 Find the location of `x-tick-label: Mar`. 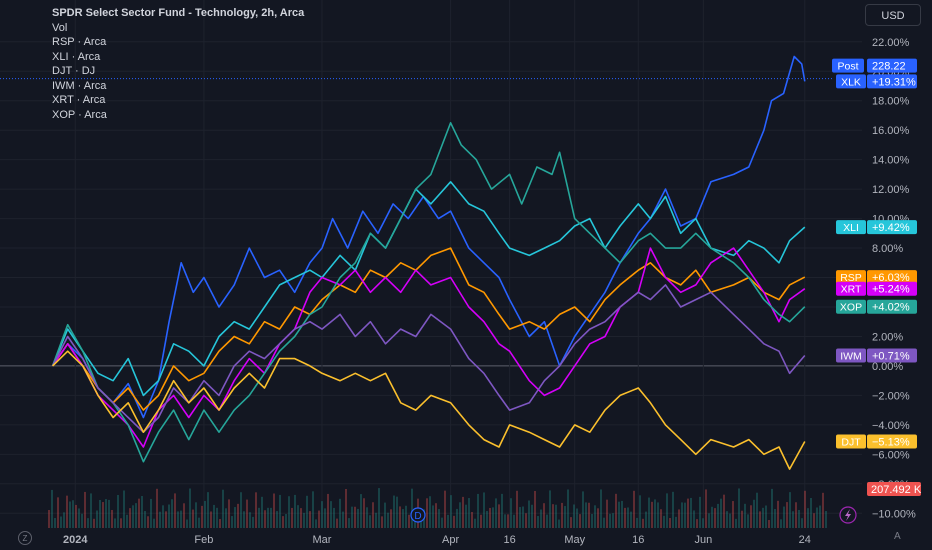

x-tick-label: Mar is located at coordinates (321, 540).